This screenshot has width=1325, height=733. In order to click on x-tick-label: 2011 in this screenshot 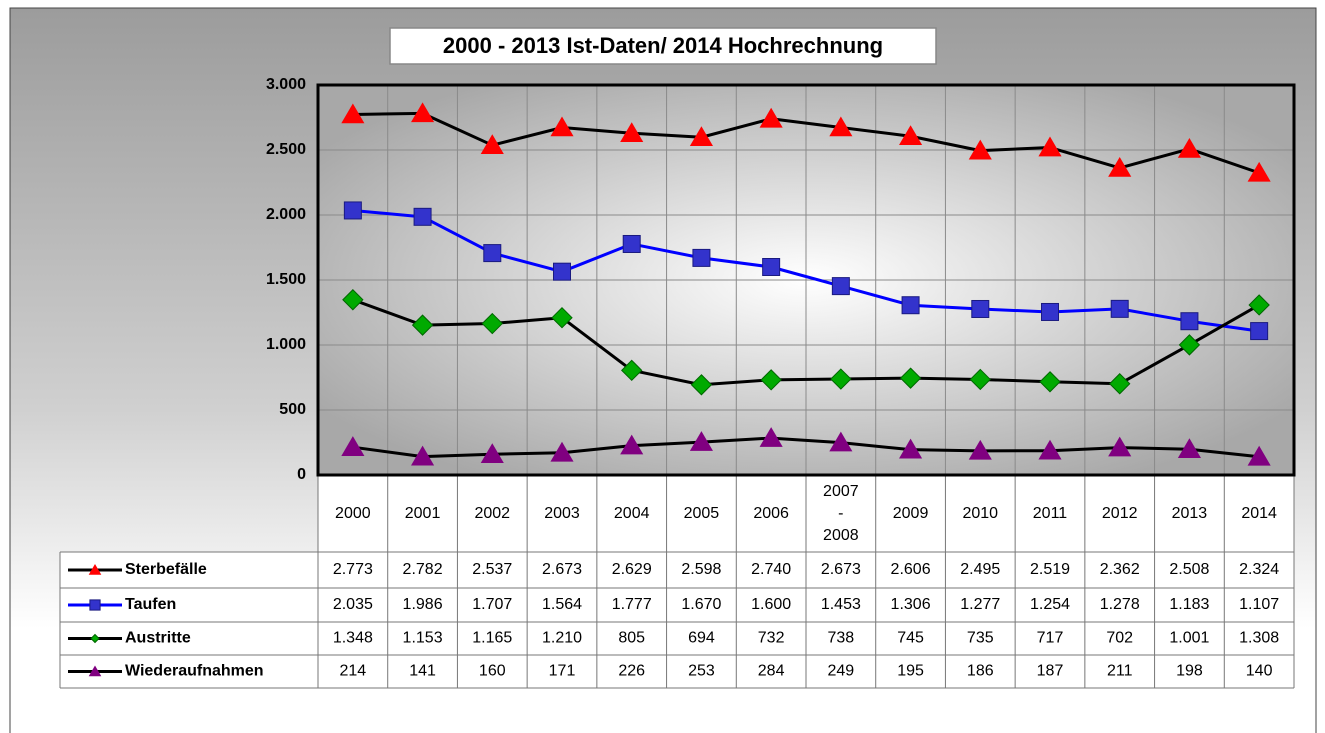, I will do `click(1050, 513)`.